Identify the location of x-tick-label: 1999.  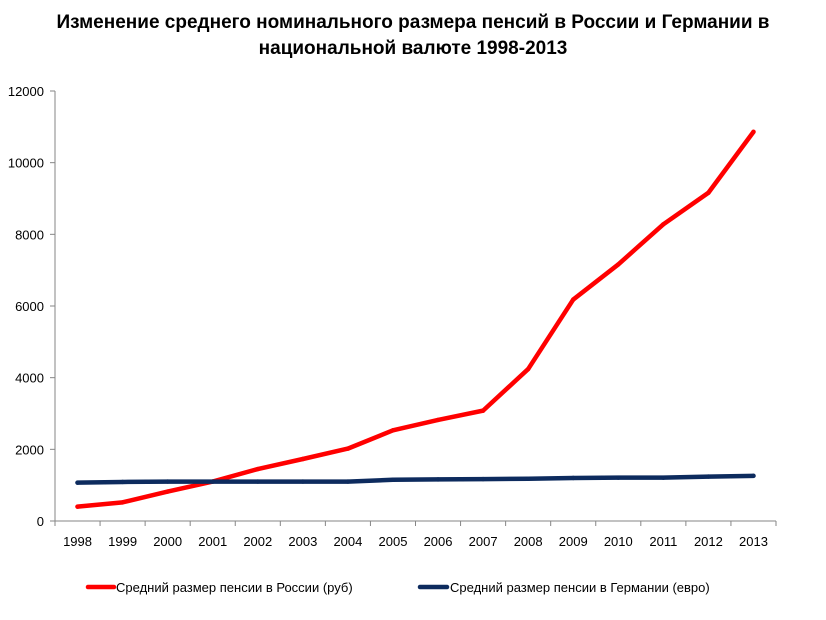
(122, 541).